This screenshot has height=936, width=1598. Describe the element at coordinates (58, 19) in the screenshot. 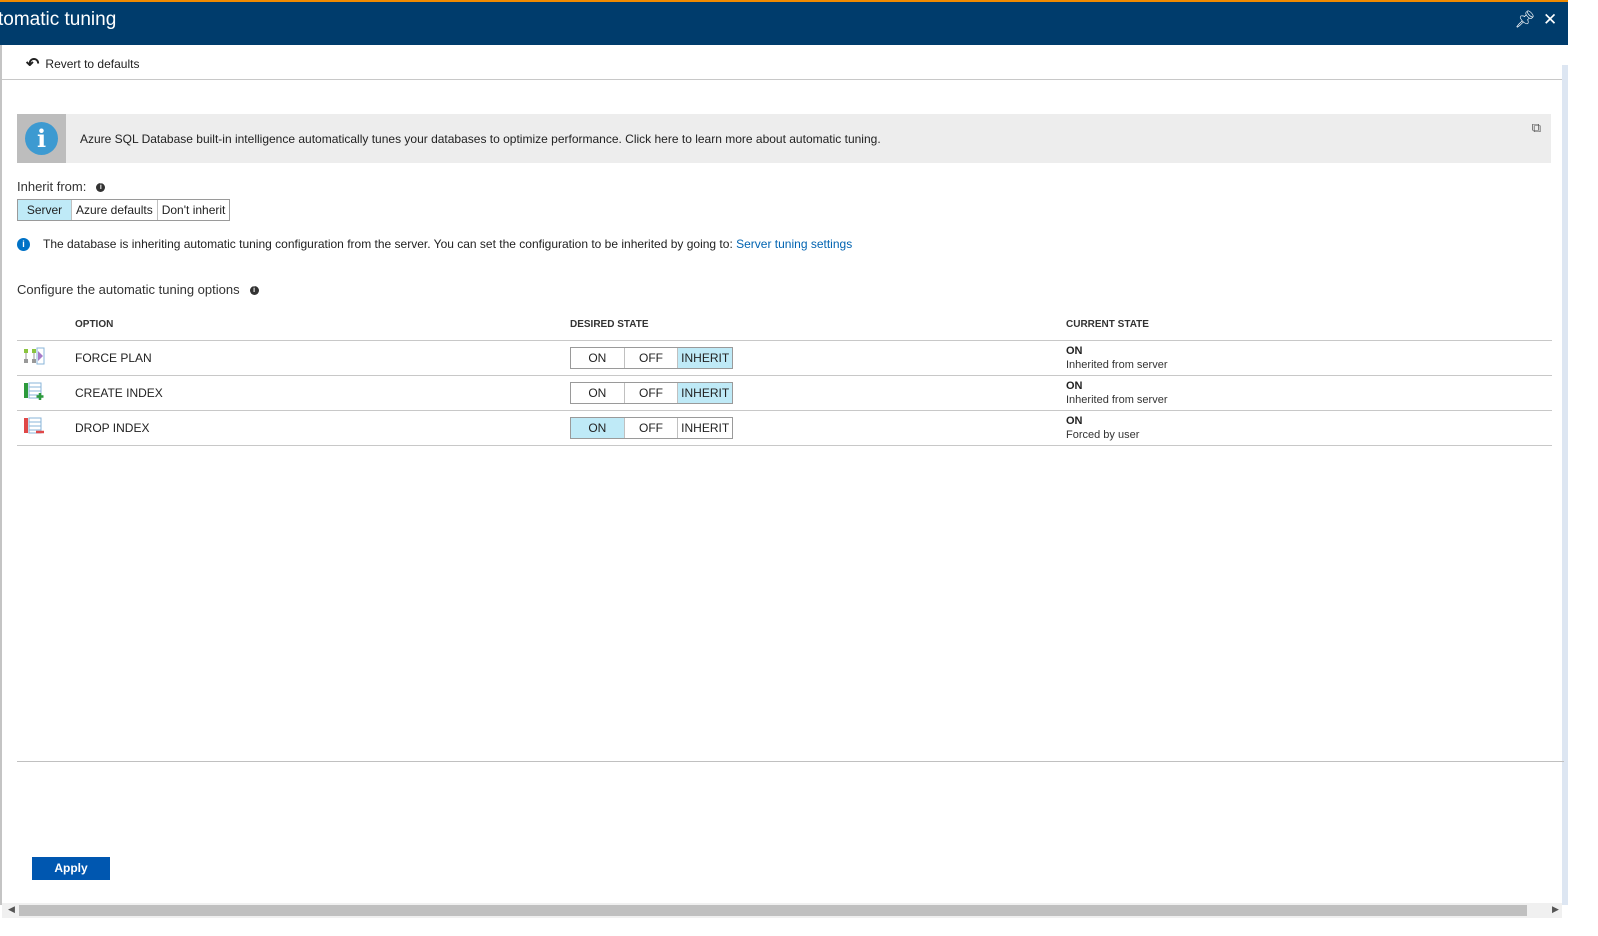

I see `blade-title: tomatic tuning` at that location.